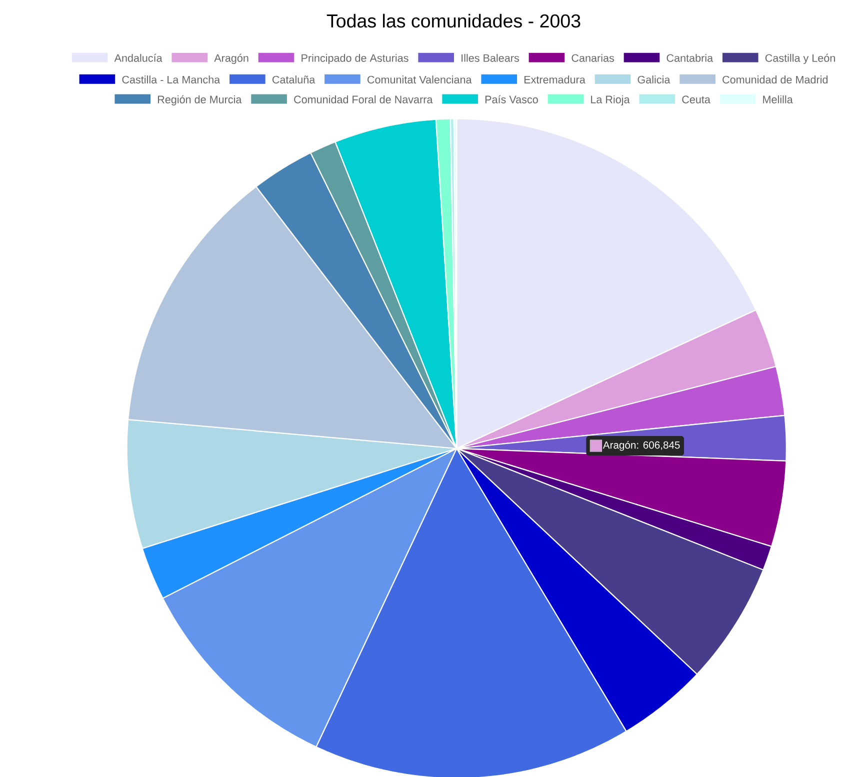  Describe the element at coordinates (775, 79) in the screenshot. I see `legend-label: Comunidad de Madrid` at that location.